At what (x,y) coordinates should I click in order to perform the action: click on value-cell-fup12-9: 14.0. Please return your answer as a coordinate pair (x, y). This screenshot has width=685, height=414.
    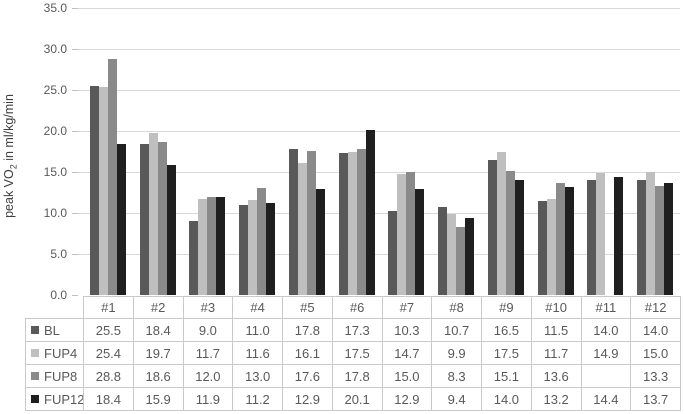
    Looking at the image, I should click on (506, 399).